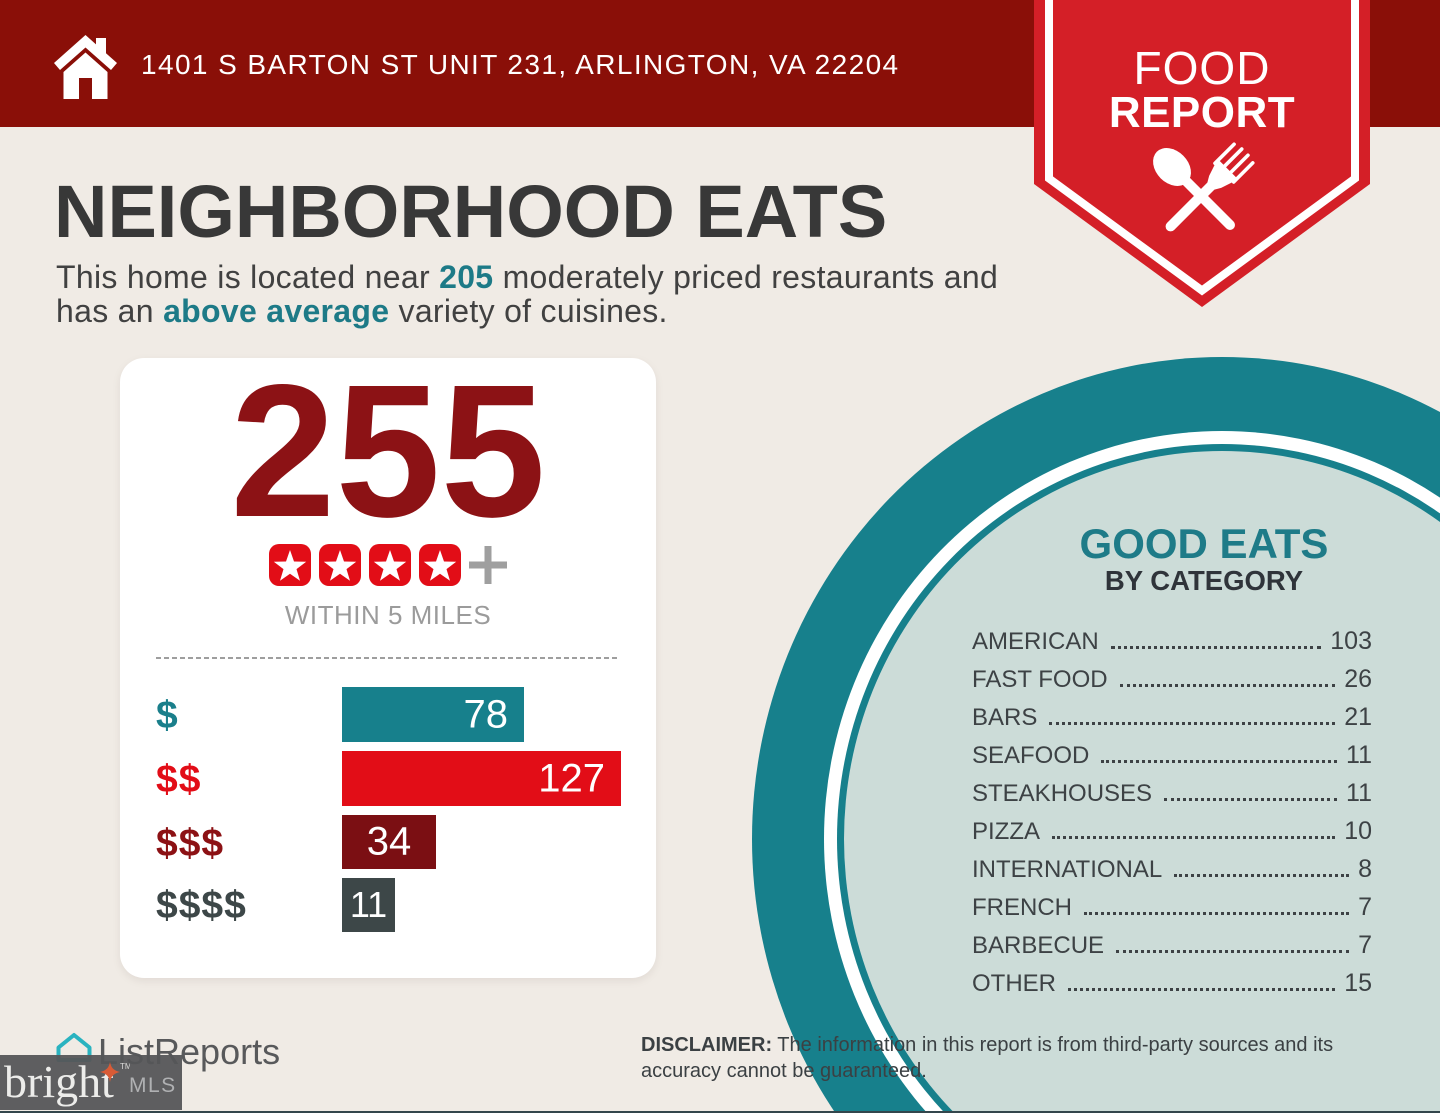 The image size is (1440, 1113). What do you see at coordinates (1202, 112) in the screenshot?
I see `svg-text: REPORT` at bounding box center [1202, 112].